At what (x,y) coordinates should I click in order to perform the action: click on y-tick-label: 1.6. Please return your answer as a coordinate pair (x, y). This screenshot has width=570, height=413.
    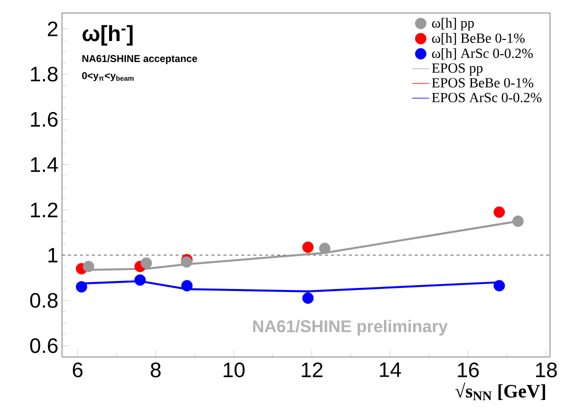
    Looking at the image, I should click on (44, 119).